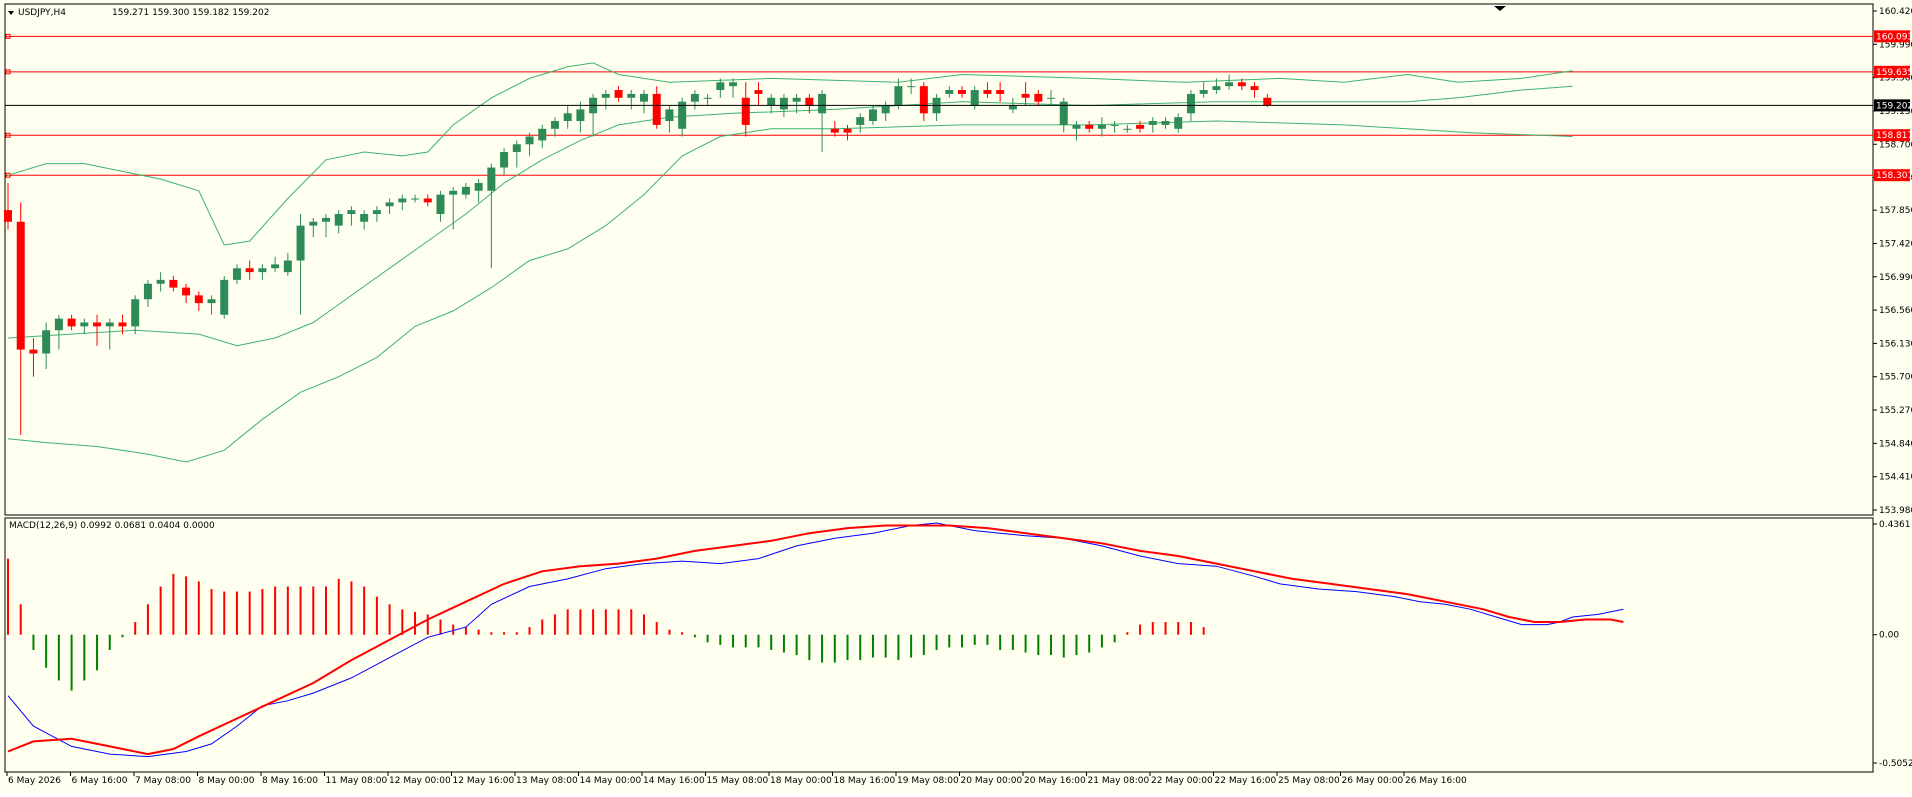 This screenshot has height=797, width=1912. Describe the element at coordinates (1436, 781) in the screenshot. I see `time-axis-label: 26 May 16:00` at that location.